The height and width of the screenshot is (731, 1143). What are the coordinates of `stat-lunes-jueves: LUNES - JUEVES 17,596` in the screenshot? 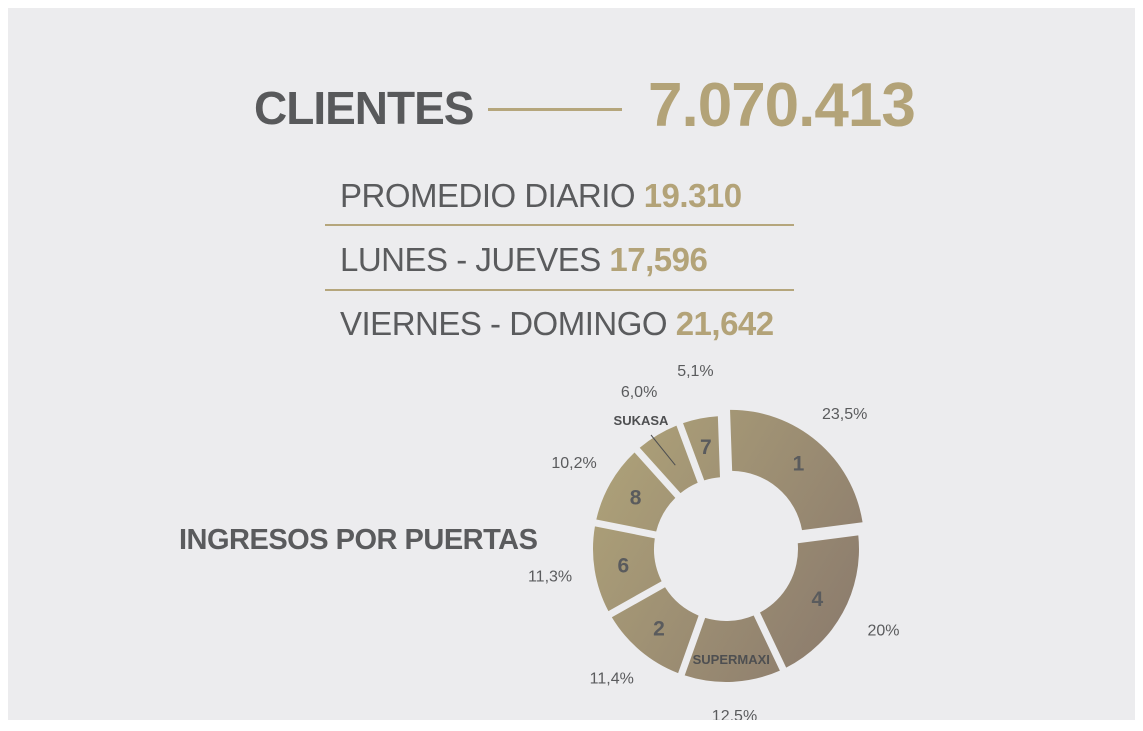 It's located at (524, 260).